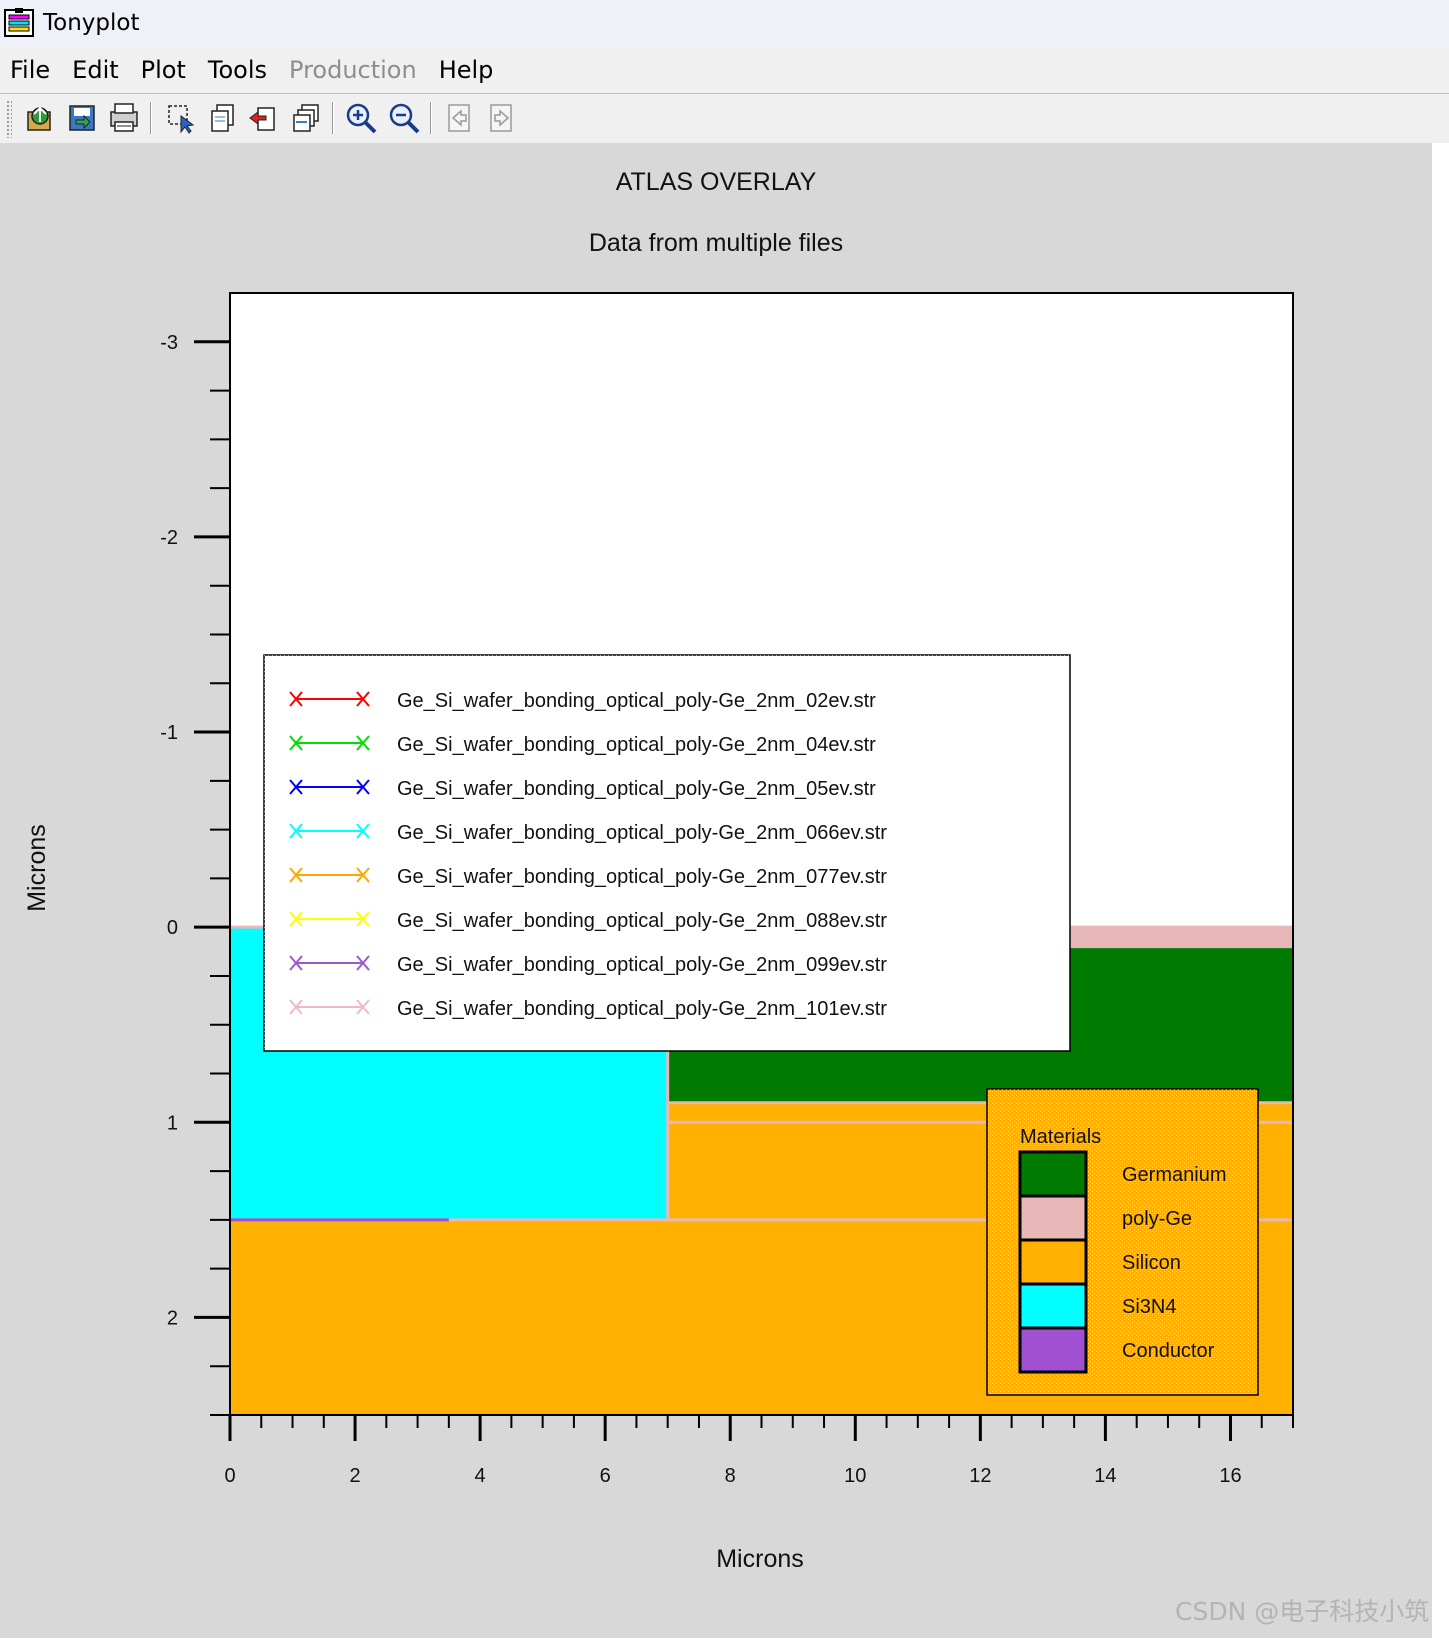  Describe the element at coordinates (501, 118) in the screenshot. I see `next-icon` at that location.